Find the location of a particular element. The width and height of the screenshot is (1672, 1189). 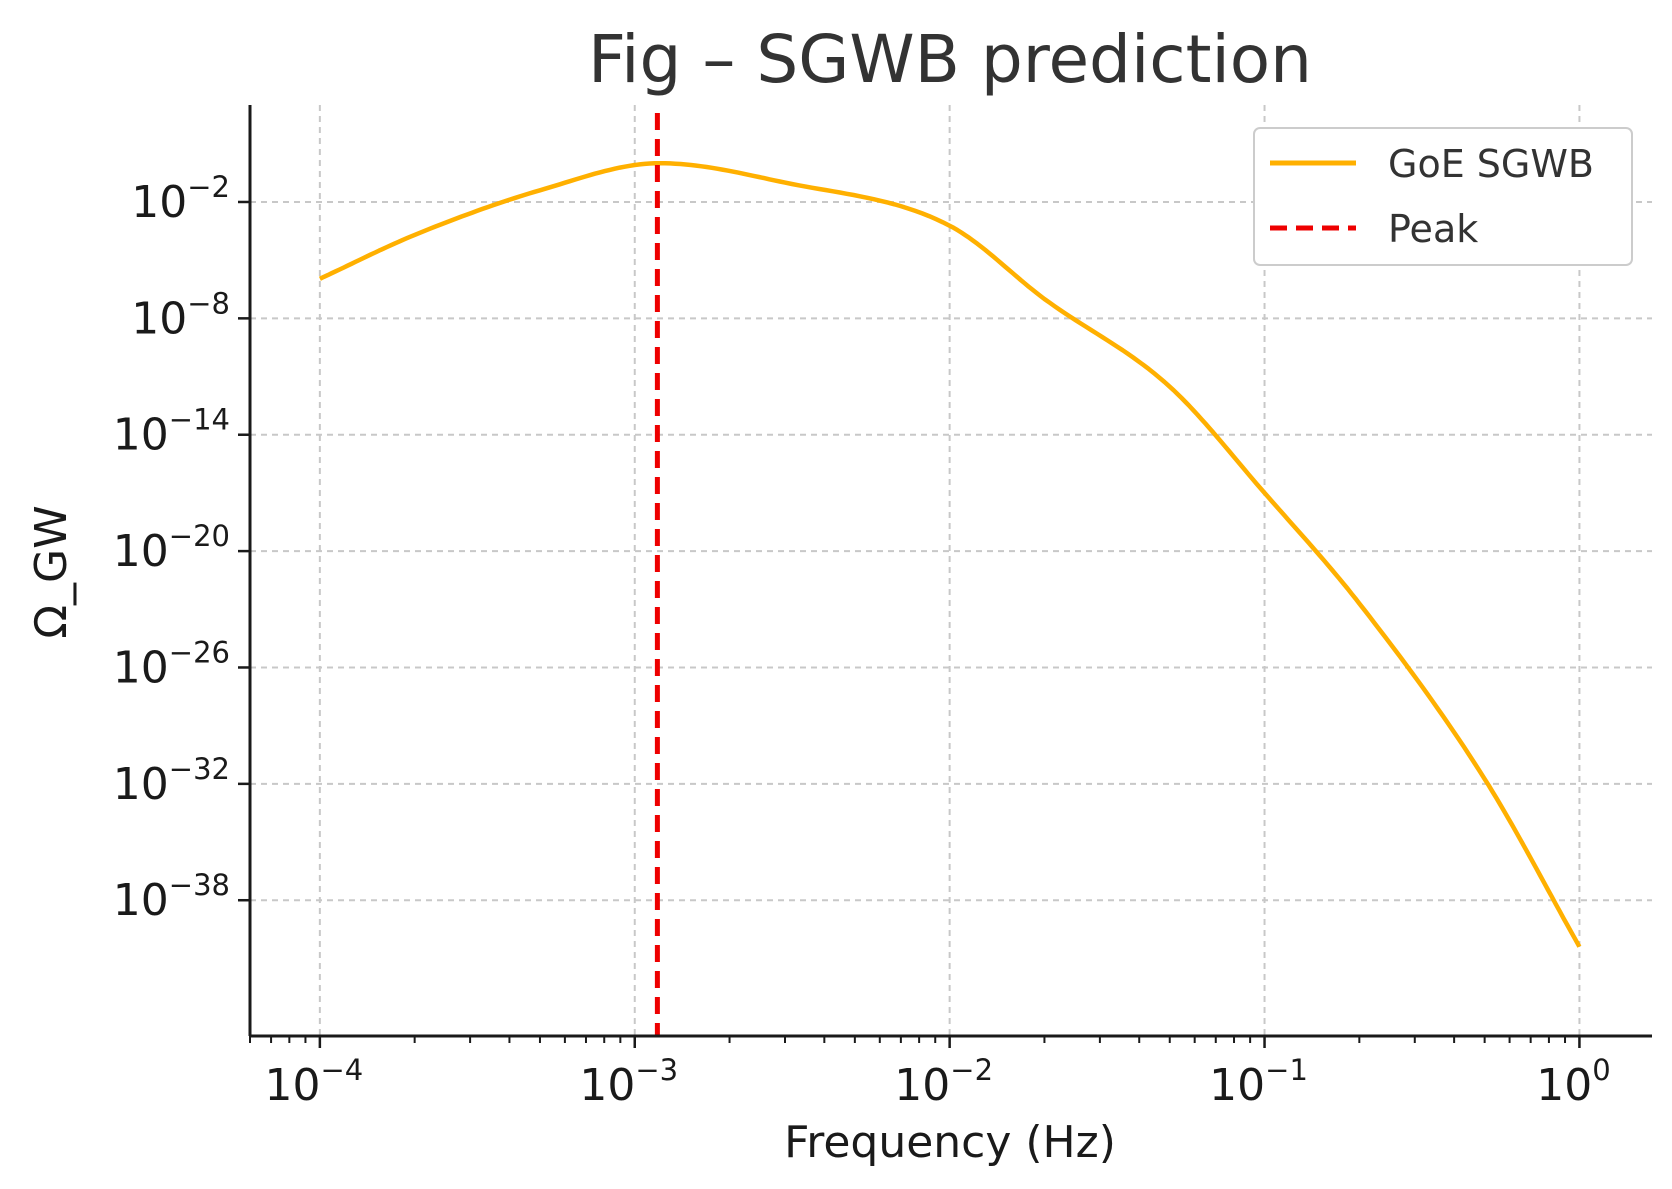

y-tick-label: 10⁻² is located at coordinates (180, 199).